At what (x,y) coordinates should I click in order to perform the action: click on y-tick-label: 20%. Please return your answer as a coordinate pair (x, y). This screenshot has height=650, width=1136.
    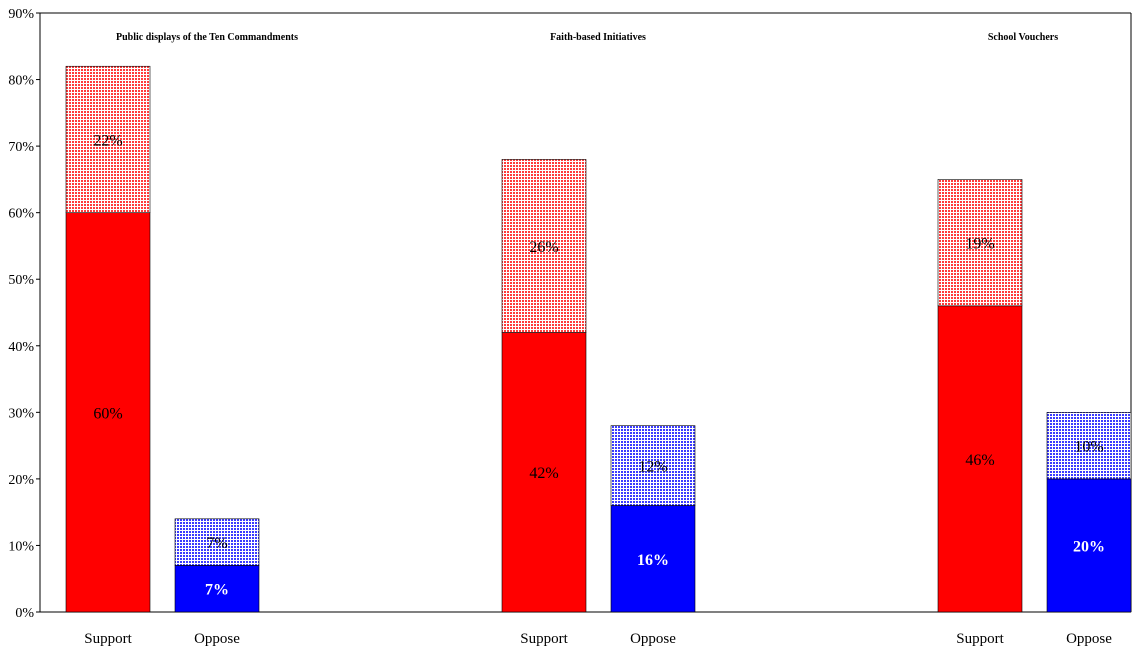
    Looking at the image, I should click on (21, 480).